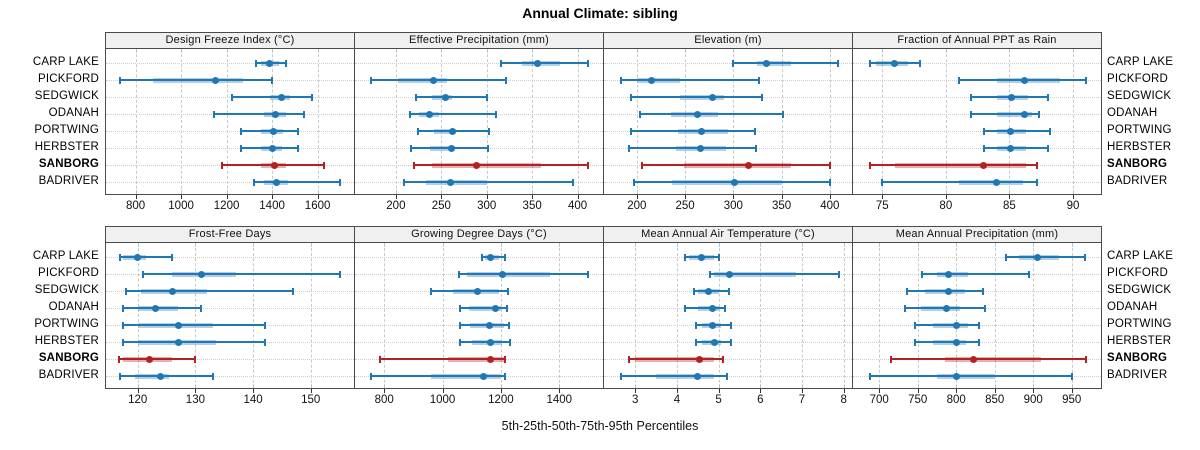 Image resolution: width=1200 pixels, height=450 pixels. I want to click on axis-tick-label: 400, so click(830, 206).